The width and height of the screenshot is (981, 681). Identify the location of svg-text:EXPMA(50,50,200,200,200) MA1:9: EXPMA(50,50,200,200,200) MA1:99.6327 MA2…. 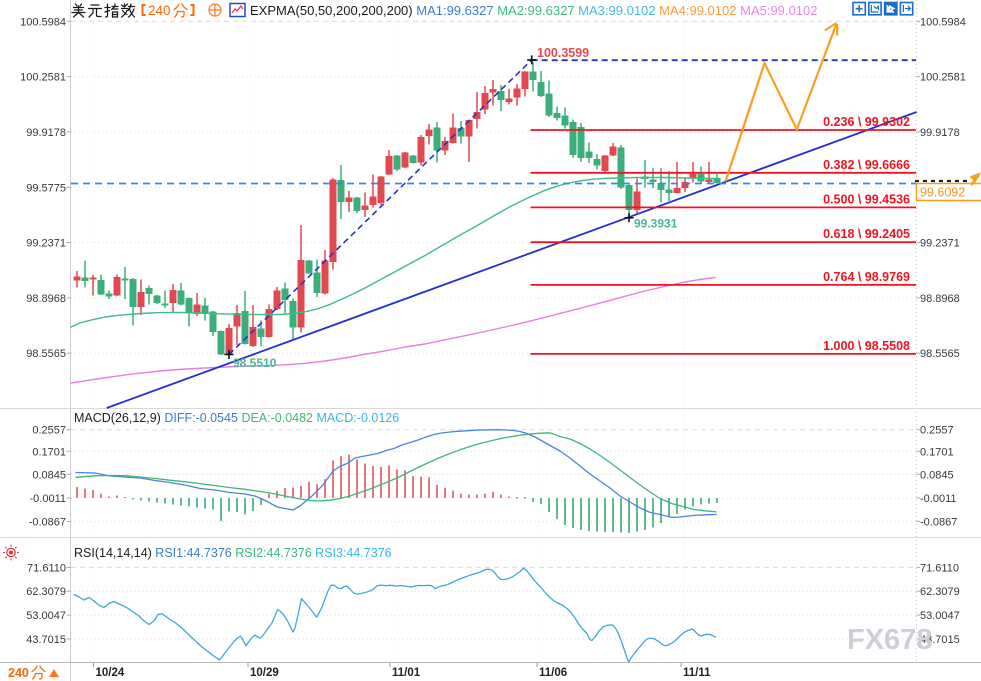
(533, 10).